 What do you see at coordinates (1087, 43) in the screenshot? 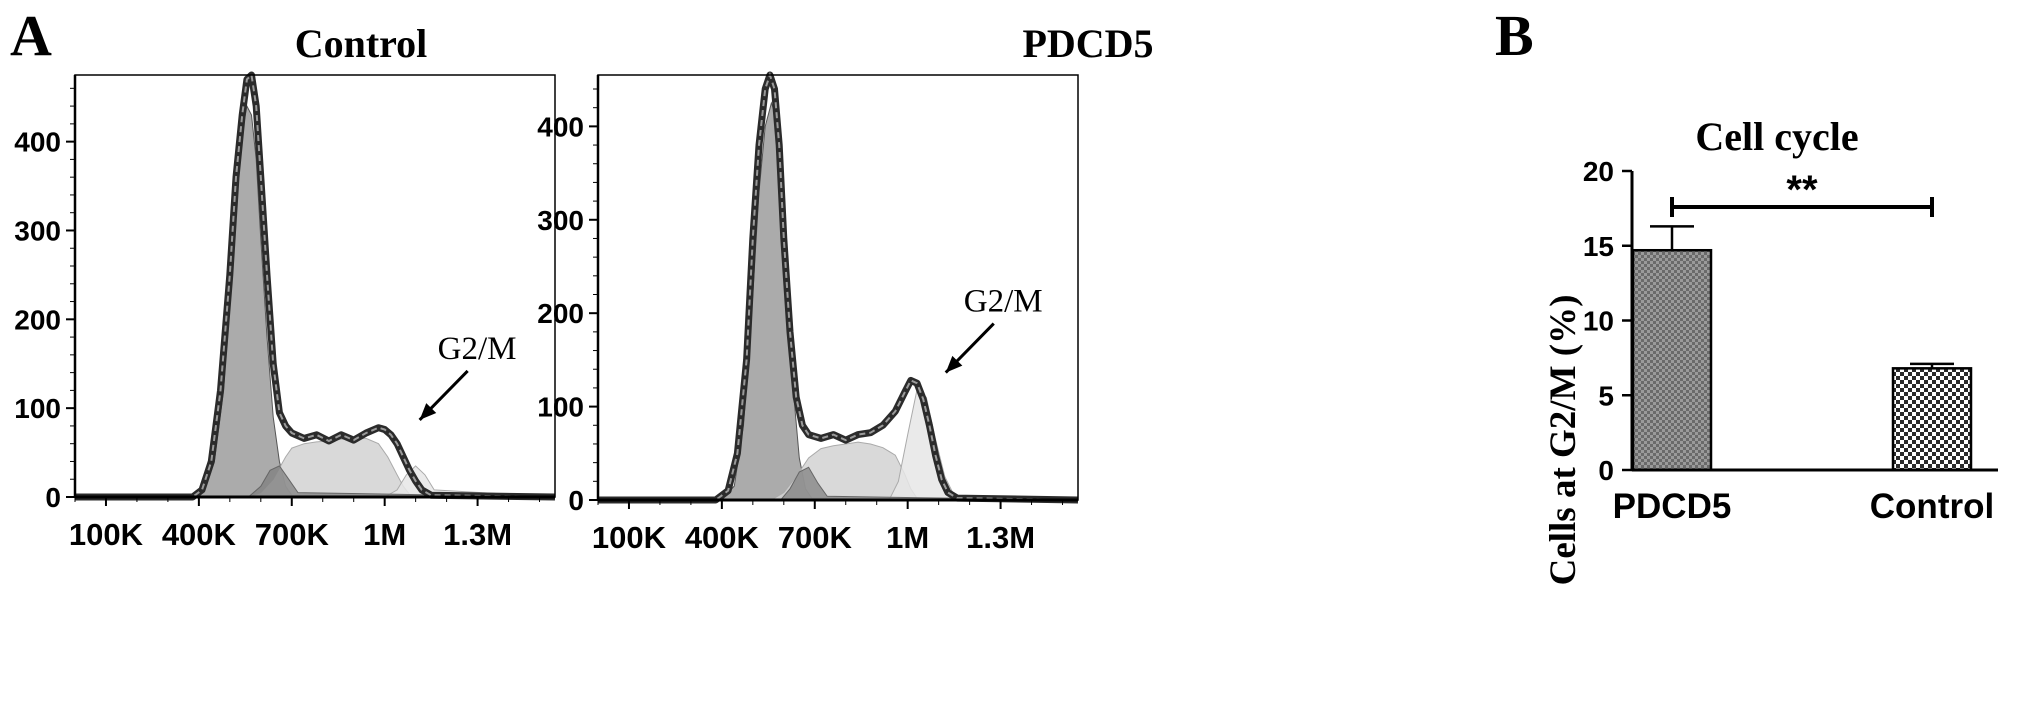
I see `histogram-pdcd5-title: PDCD5` at bounding box center [1087, 43].